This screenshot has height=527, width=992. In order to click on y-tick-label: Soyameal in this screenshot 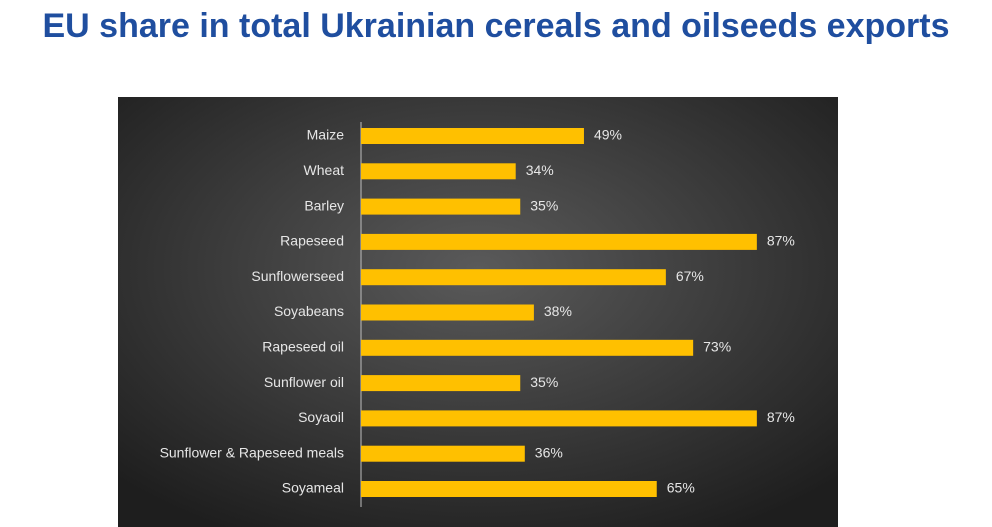, I will do `click(313, 488)`.